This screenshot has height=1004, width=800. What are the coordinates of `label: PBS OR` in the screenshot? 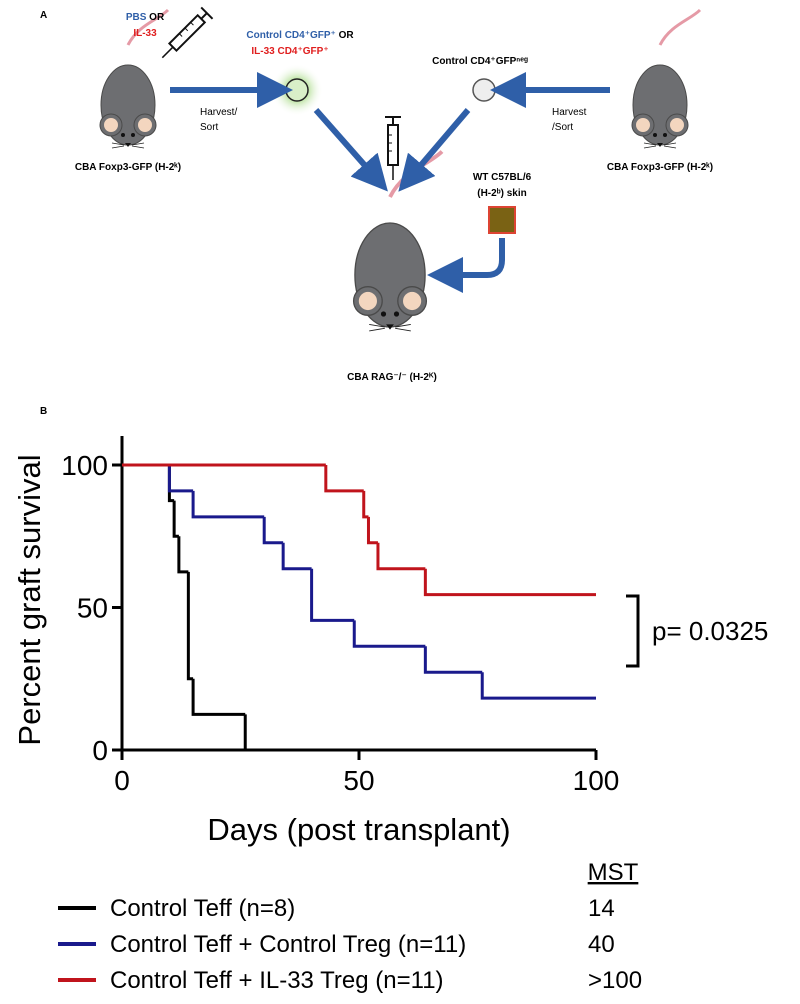 It's located at (145, 17).